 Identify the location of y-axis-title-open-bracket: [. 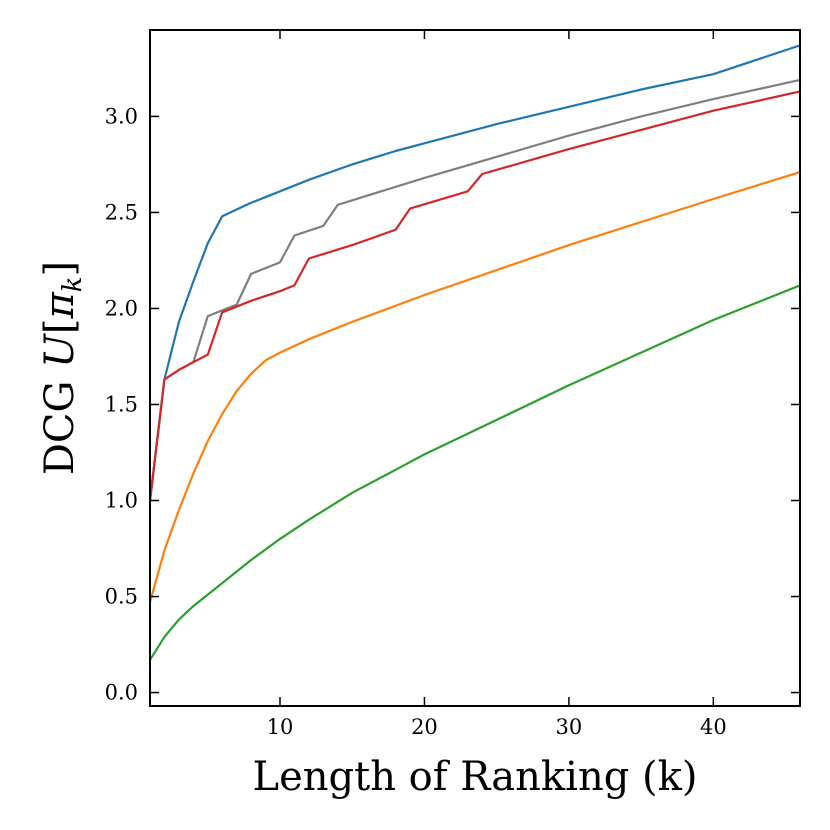
(60, 327).